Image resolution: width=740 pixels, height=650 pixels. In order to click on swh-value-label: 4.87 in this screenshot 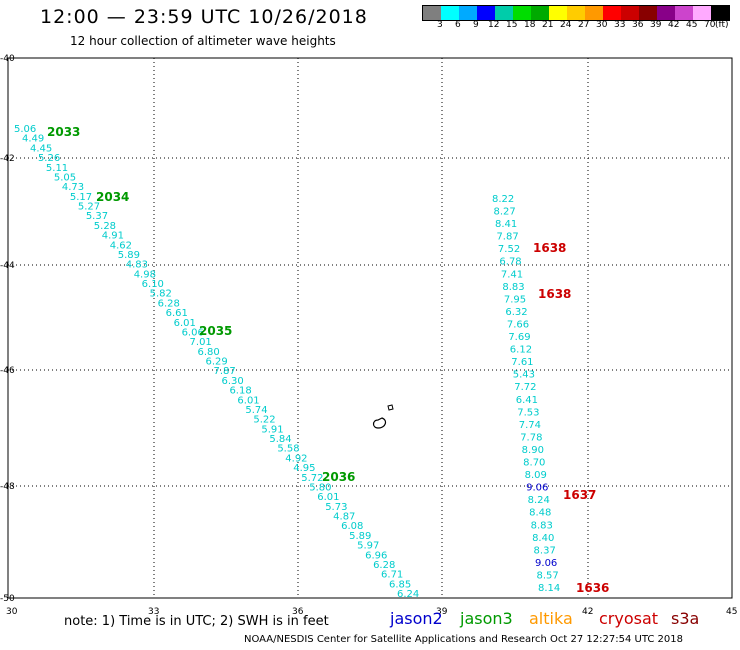, I will do `click(344, 517)`.